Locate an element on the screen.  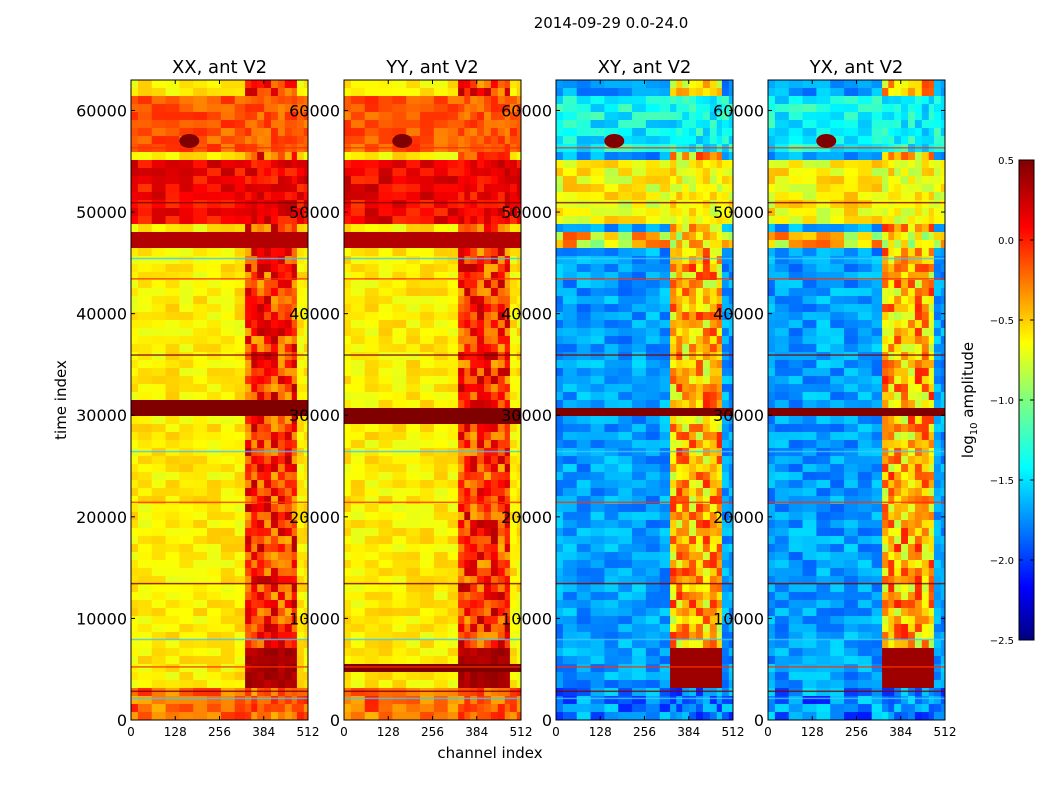
colorbar-tick-label: −2.5 is located at coordinates (1002, 641).